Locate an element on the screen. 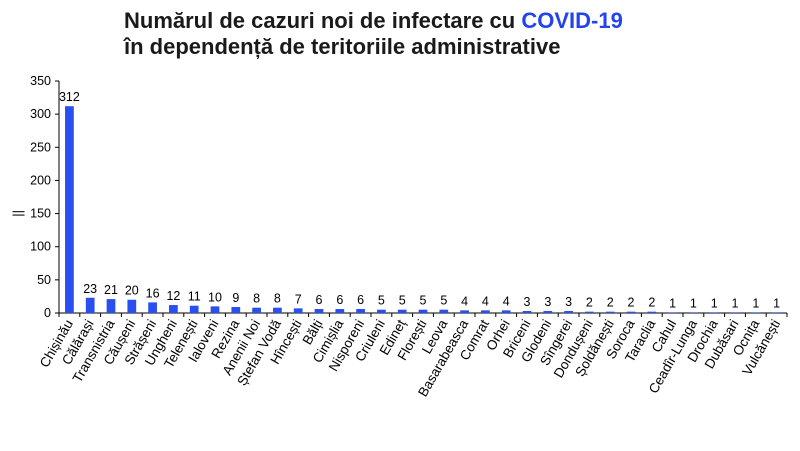 Image resolution: width=800 pixels, height=451 pixels. chart-title-highlight: COVID-19 is located at coordinates (572, 20).